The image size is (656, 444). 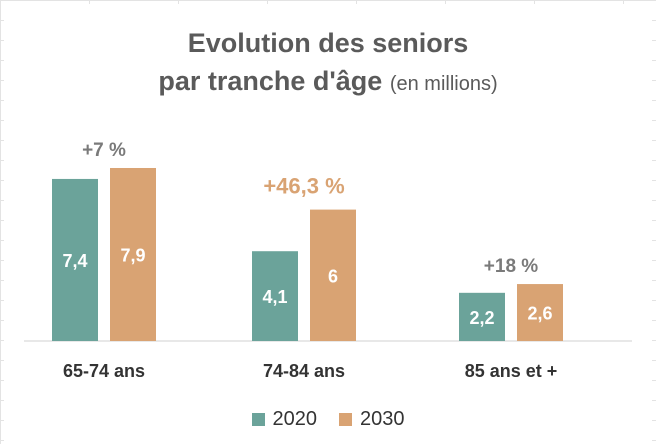 I want to click on data-label-2030-3: 2,6, so click(x=539, y=314).